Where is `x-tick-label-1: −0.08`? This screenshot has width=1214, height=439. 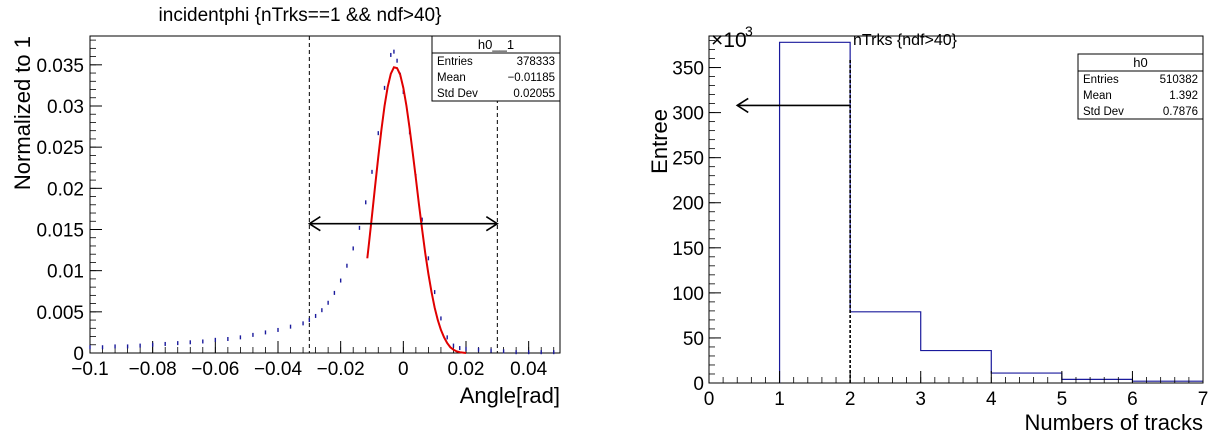 x-tick-label-1: −0.08 is located at coordinates (153, 369).